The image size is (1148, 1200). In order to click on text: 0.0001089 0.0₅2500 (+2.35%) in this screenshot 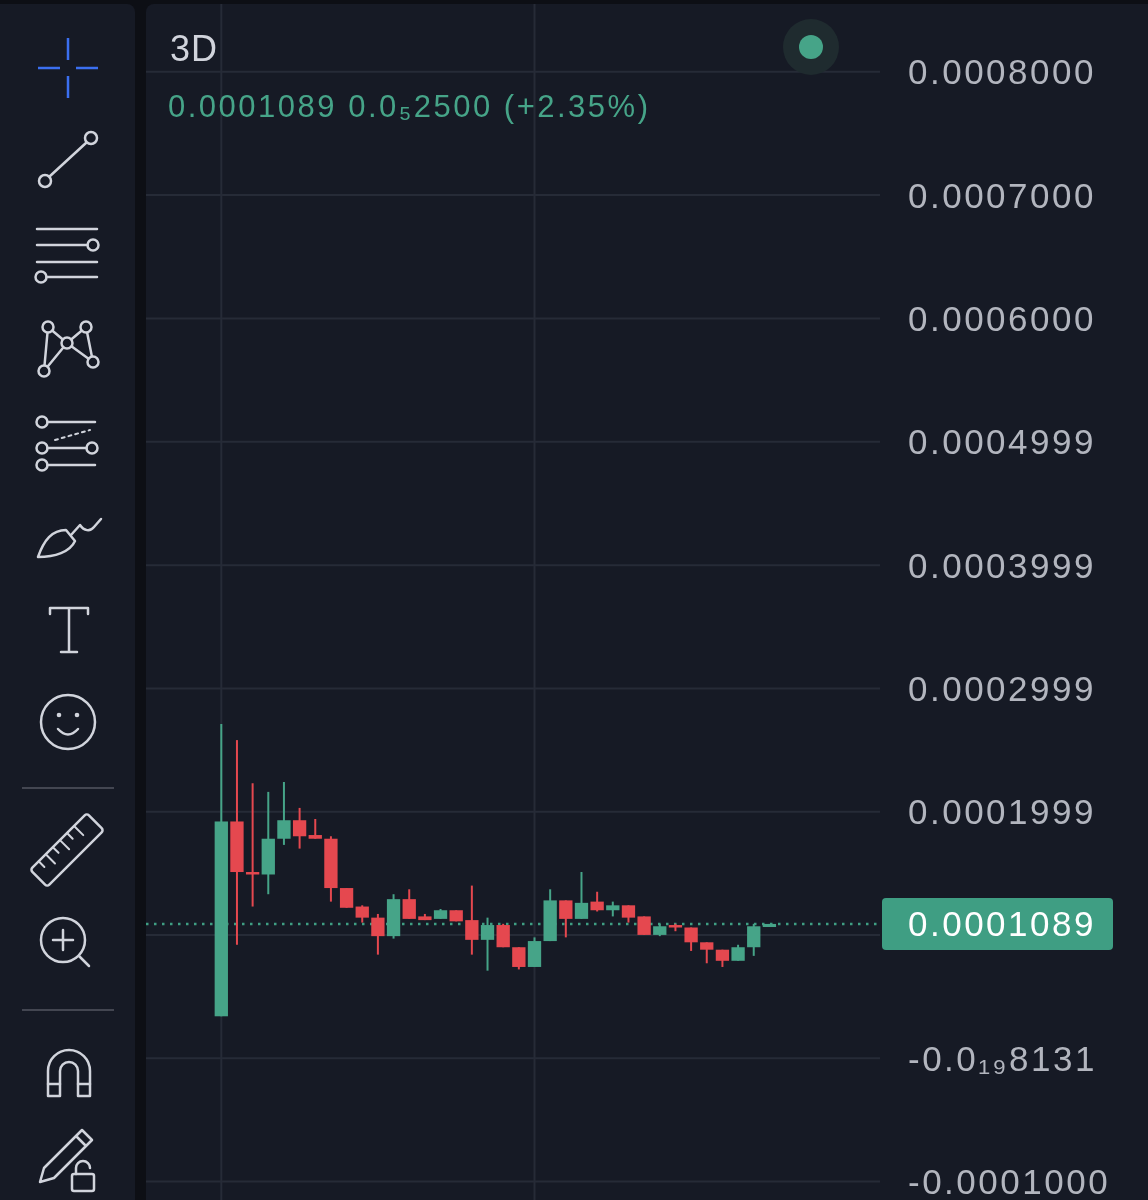, I will do `click(409, 106)`.